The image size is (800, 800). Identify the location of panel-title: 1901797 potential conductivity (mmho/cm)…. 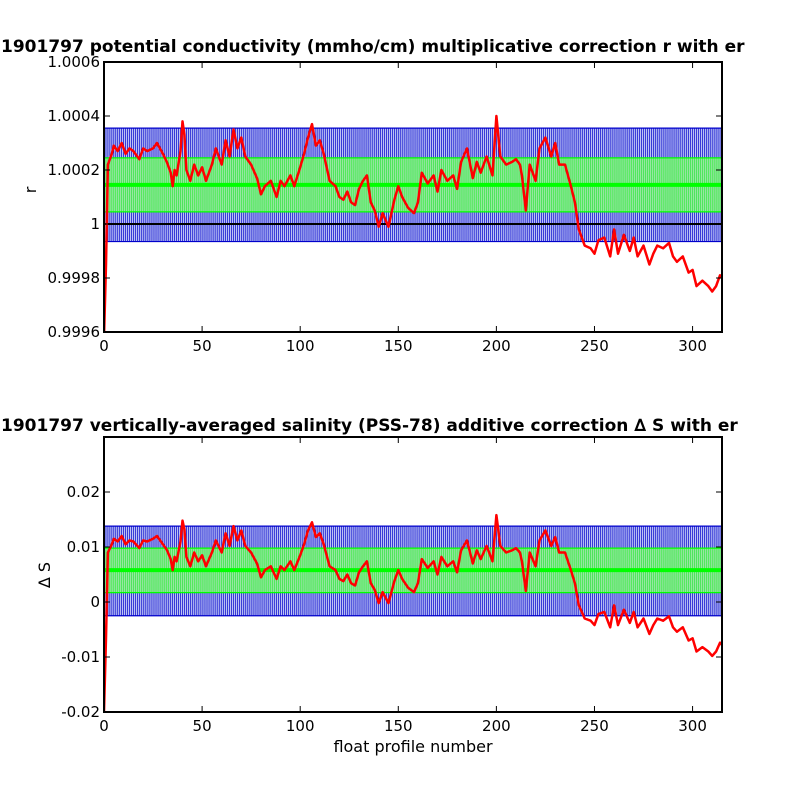
(373, 47).